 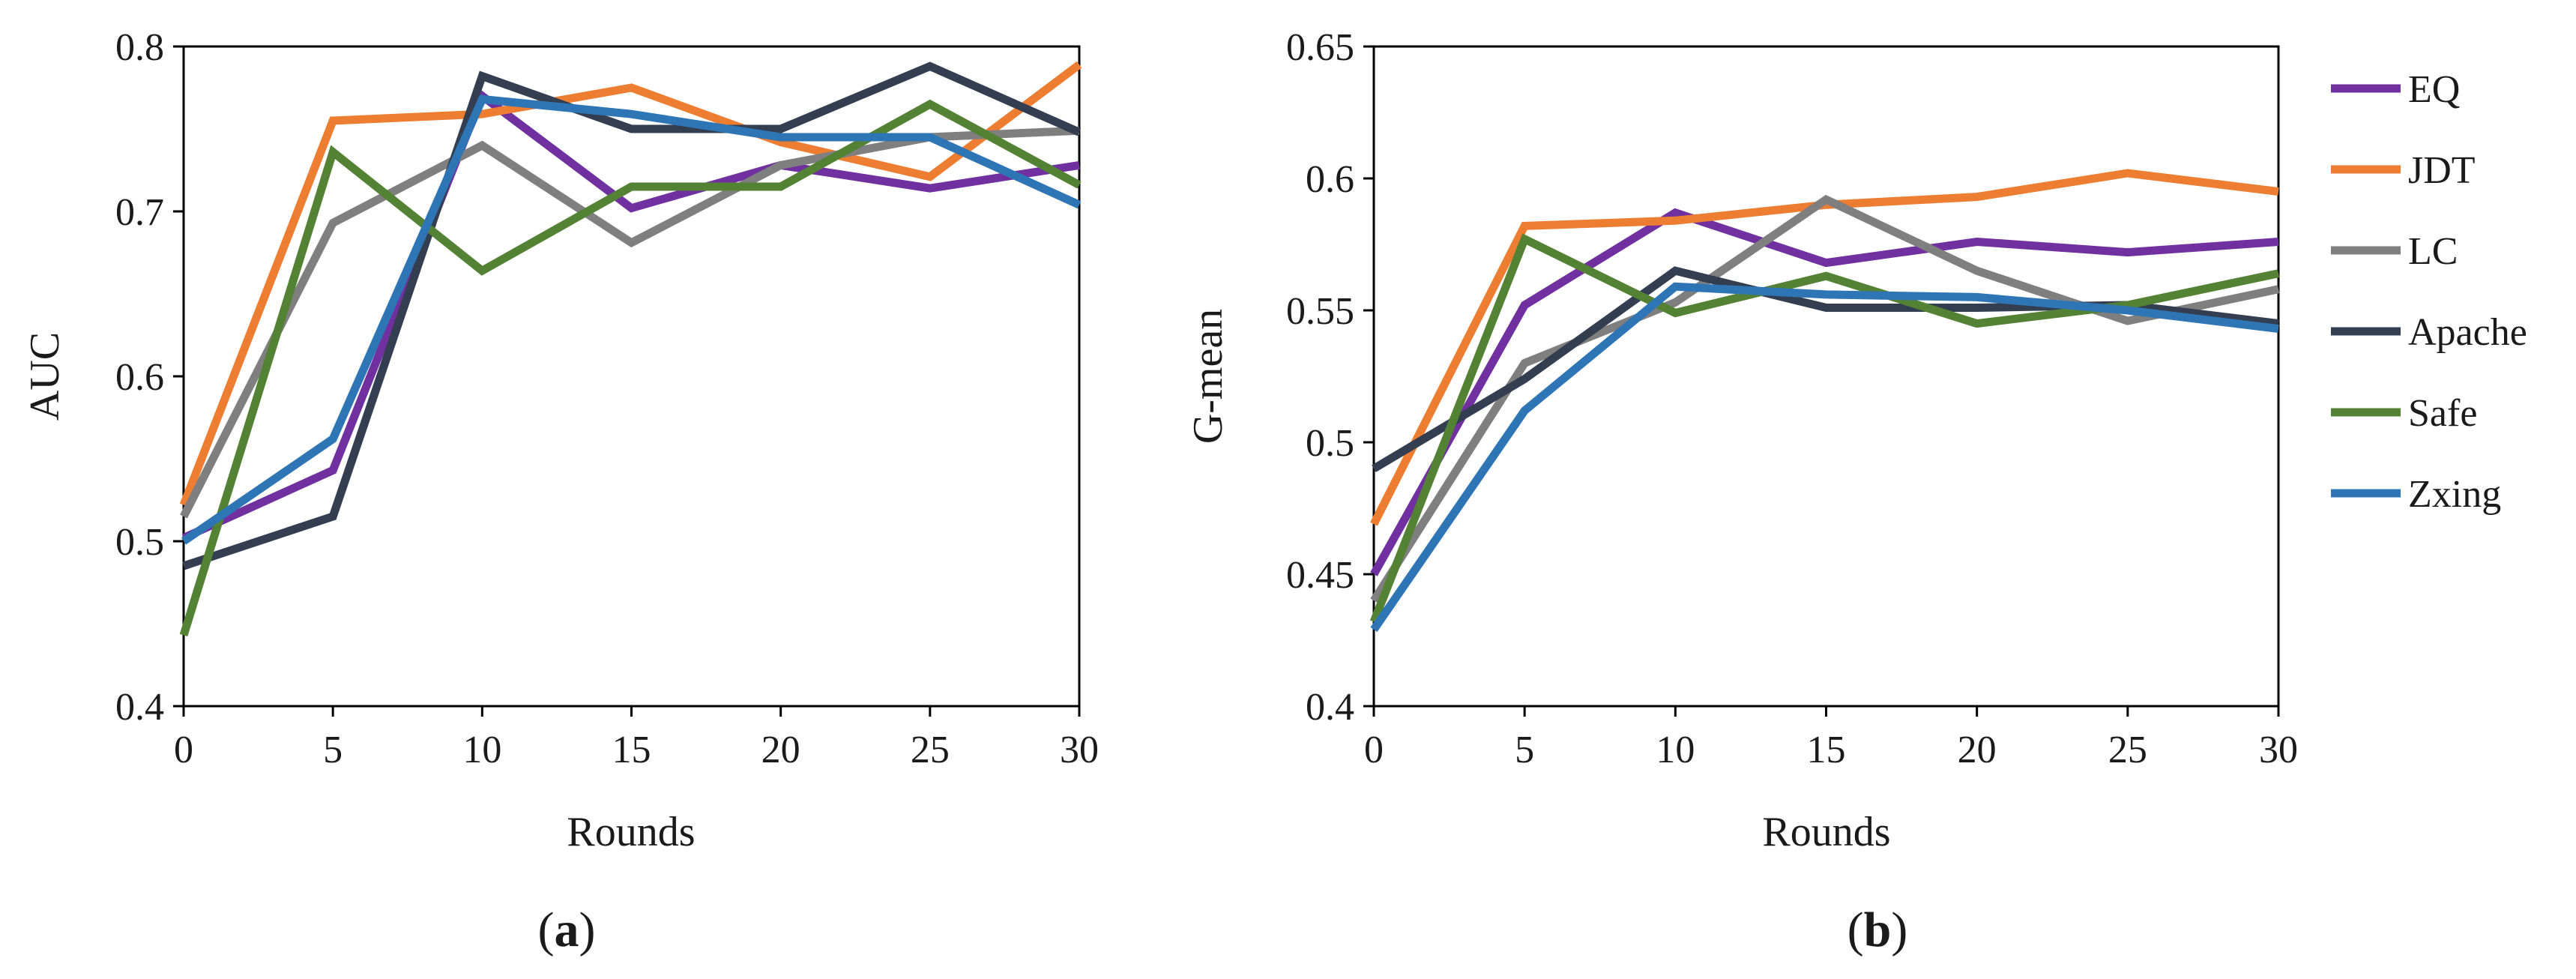 I want to click on b-x-tick-label: 5, so click(x=1525, y=750).